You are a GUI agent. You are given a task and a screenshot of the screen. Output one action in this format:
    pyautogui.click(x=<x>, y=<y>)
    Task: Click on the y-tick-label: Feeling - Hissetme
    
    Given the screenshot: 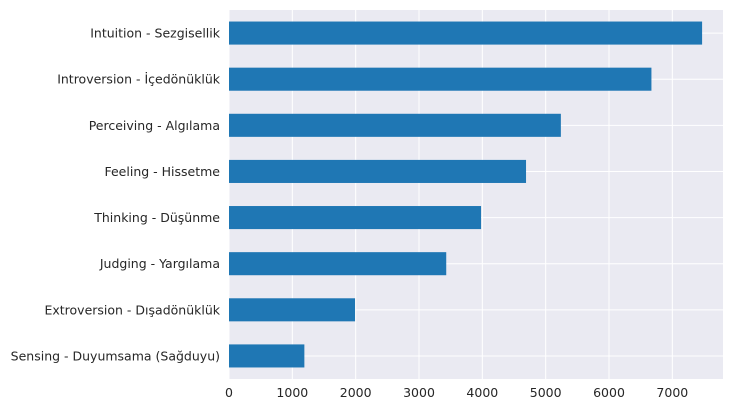 What is the action you would take?
    pyautogui.click(x=162, y=171)
    